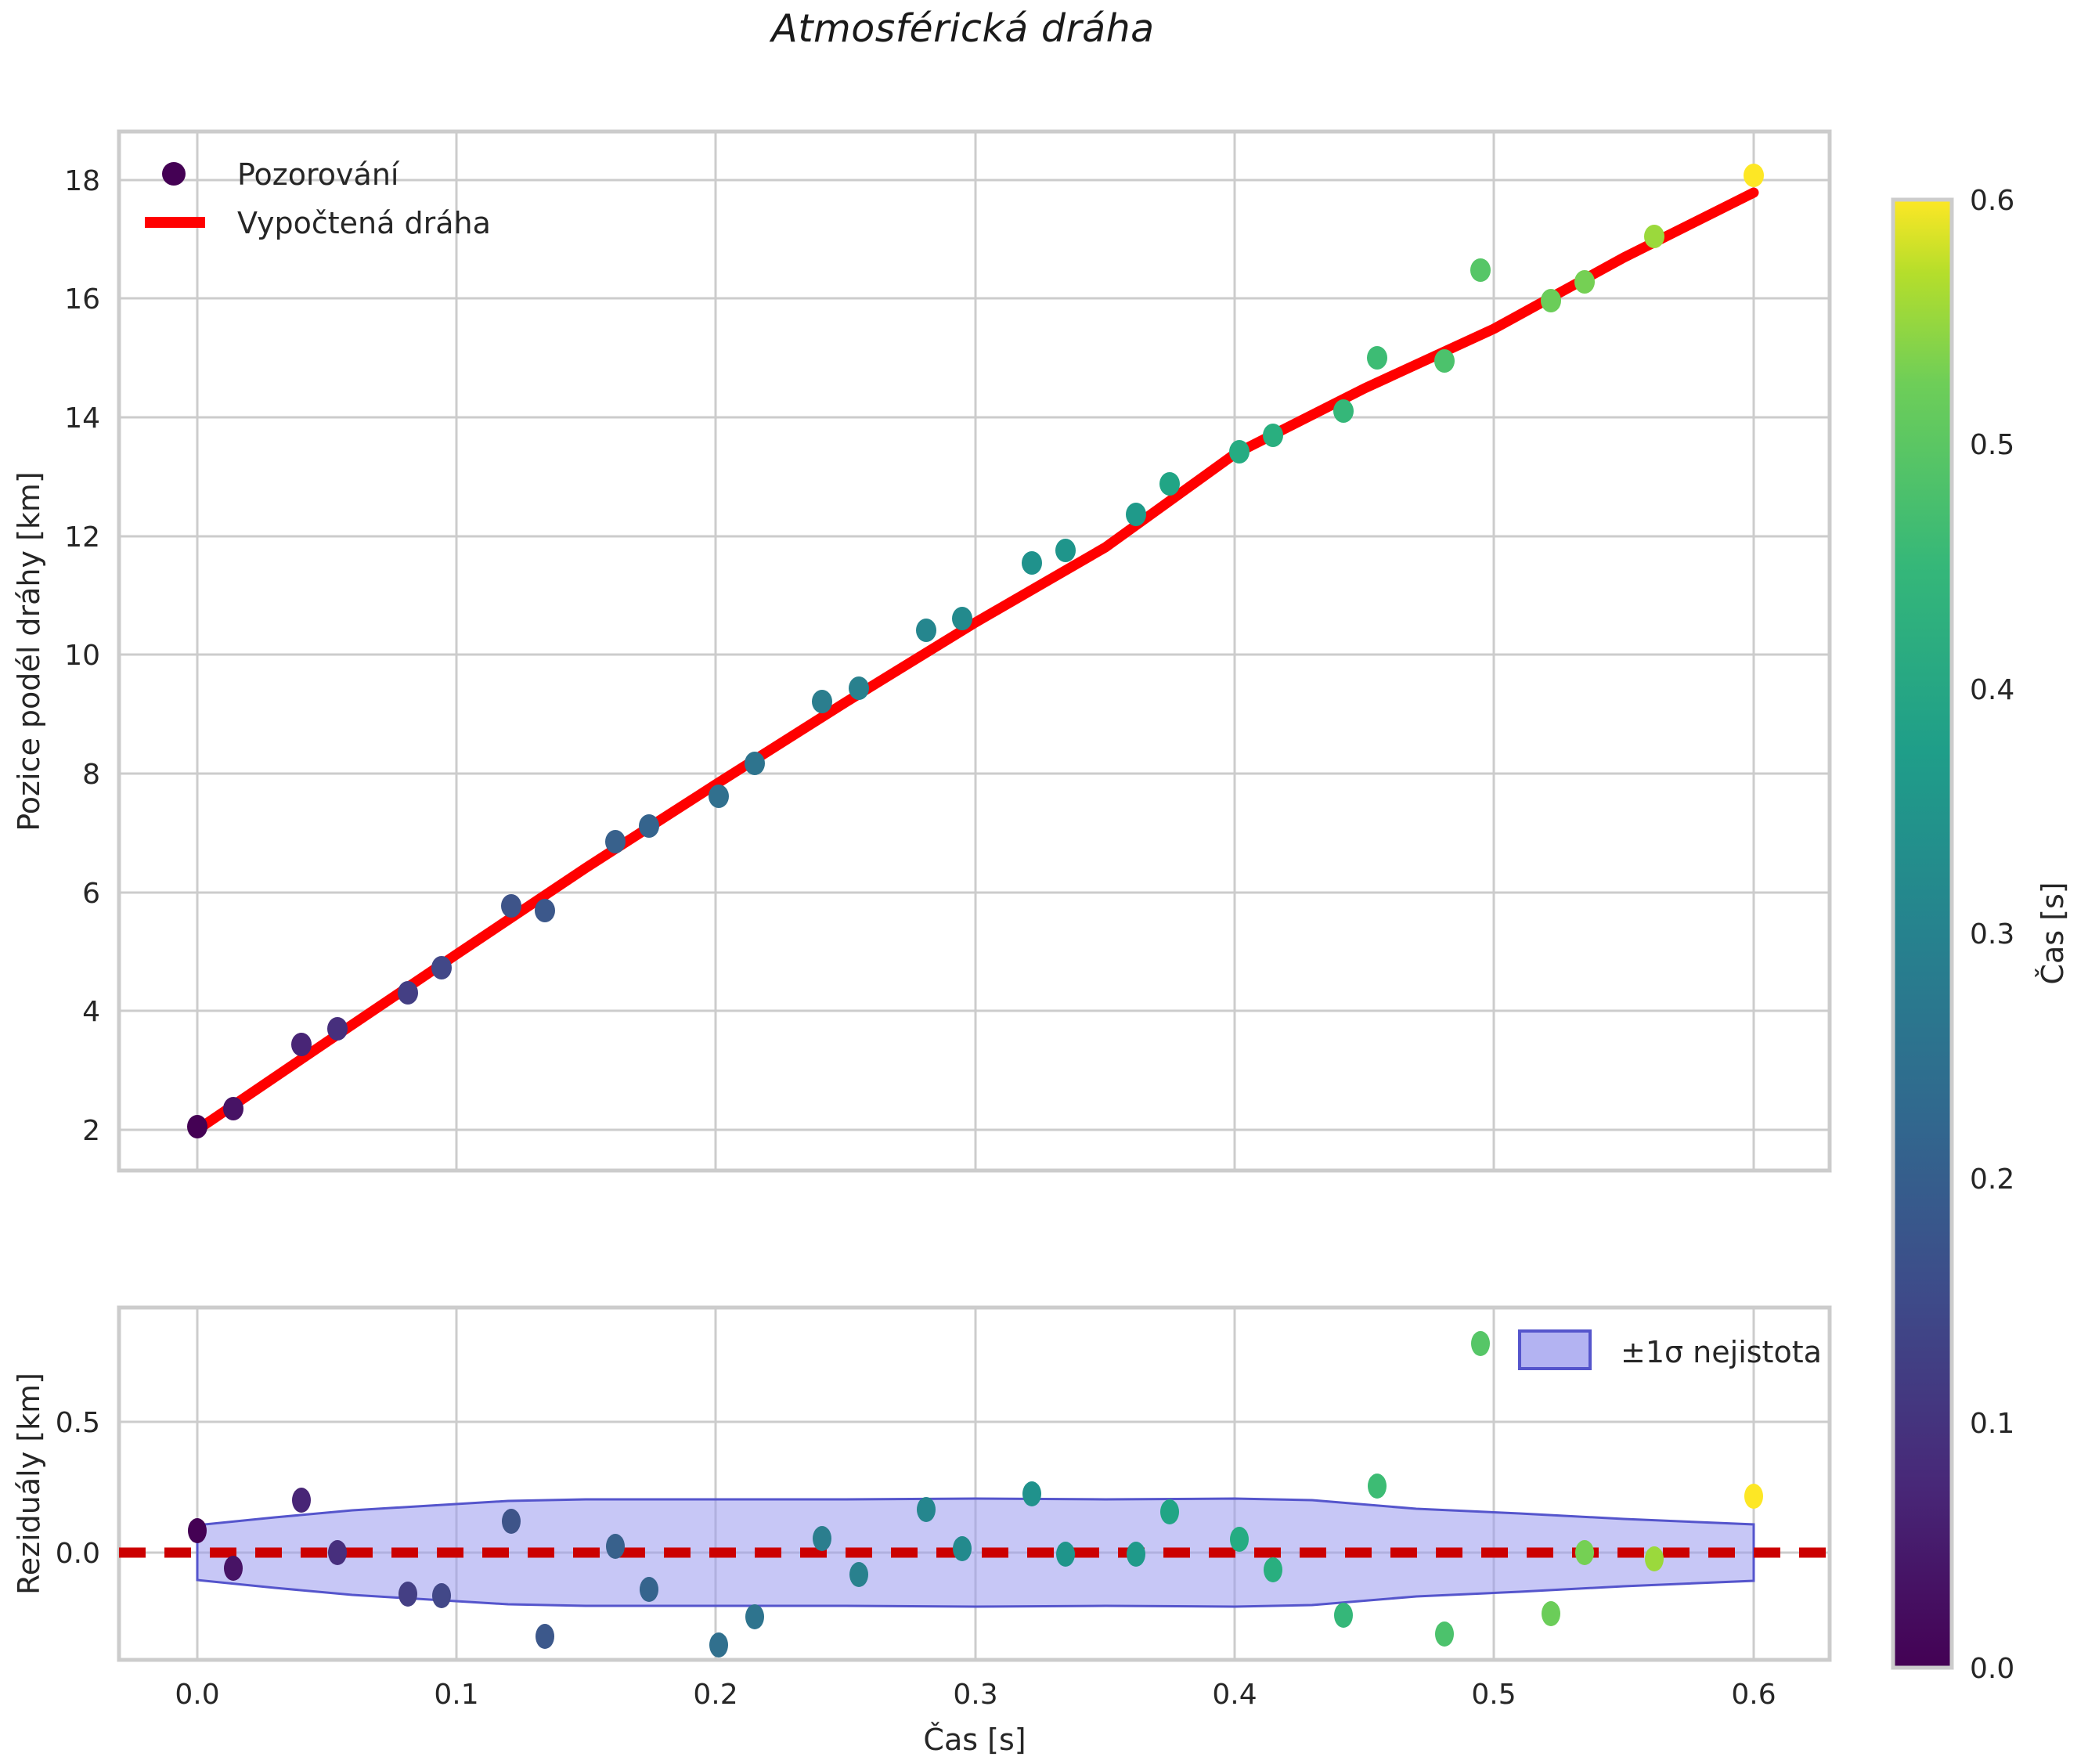 The width and height of the screenshot is (2088, 1764). What do you see at coordinates (963, 28) in the screenshot?
I see `figure-title: Atmosférická dráha` at bounding box center [963, 28].